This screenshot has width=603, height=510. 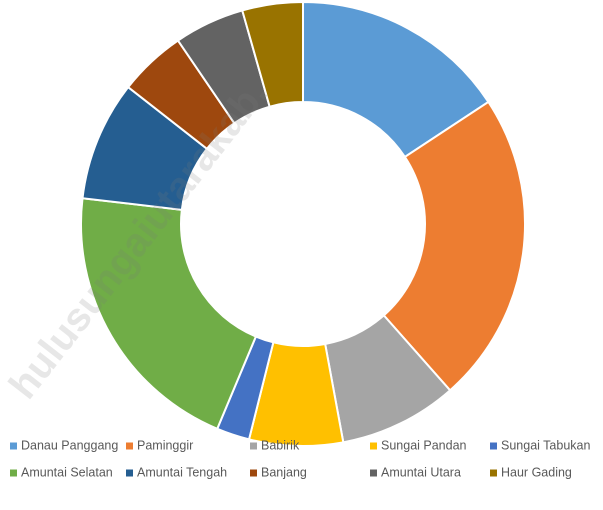 I want to click on legend-label: Paminggir, so click(x=165, y=445).